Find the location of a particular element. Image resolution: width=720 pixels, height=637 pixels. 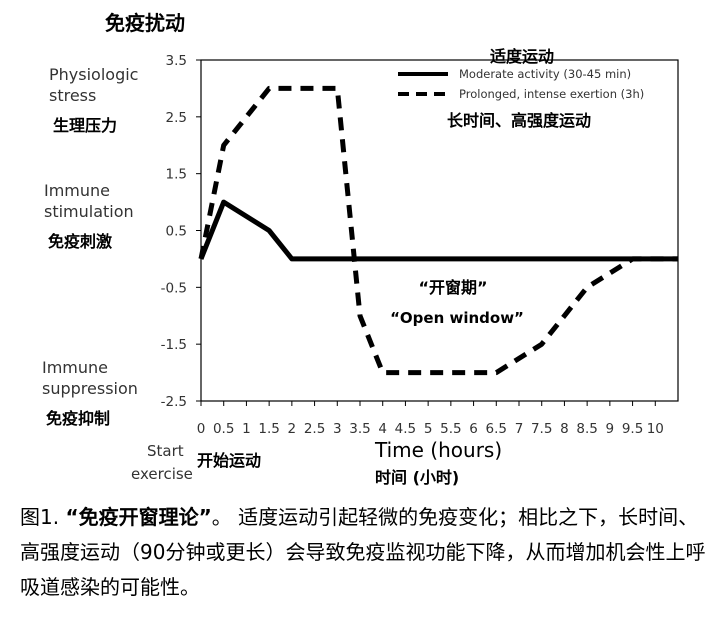

x-axis-title: Time (hours) is located at coordinates (438, 450).